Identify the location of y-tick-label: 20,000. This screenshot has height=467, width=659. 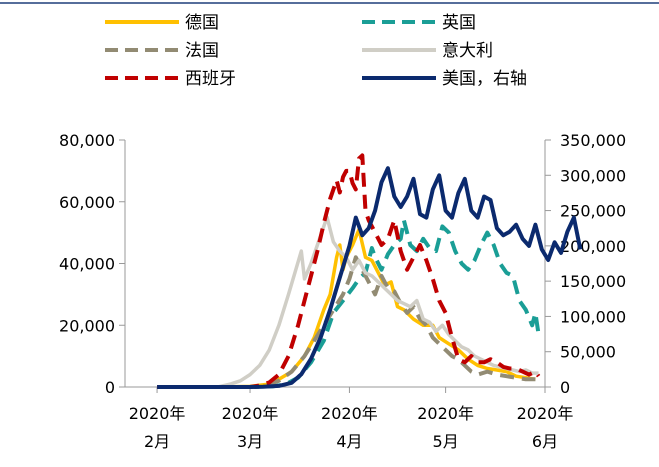
(87, 325).